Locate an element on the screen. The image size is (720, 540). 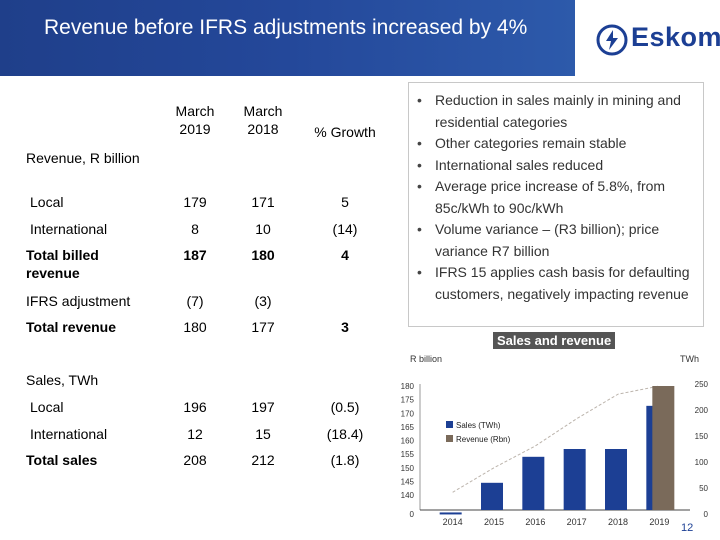
revenue-line is located at coordinates (556, 439).